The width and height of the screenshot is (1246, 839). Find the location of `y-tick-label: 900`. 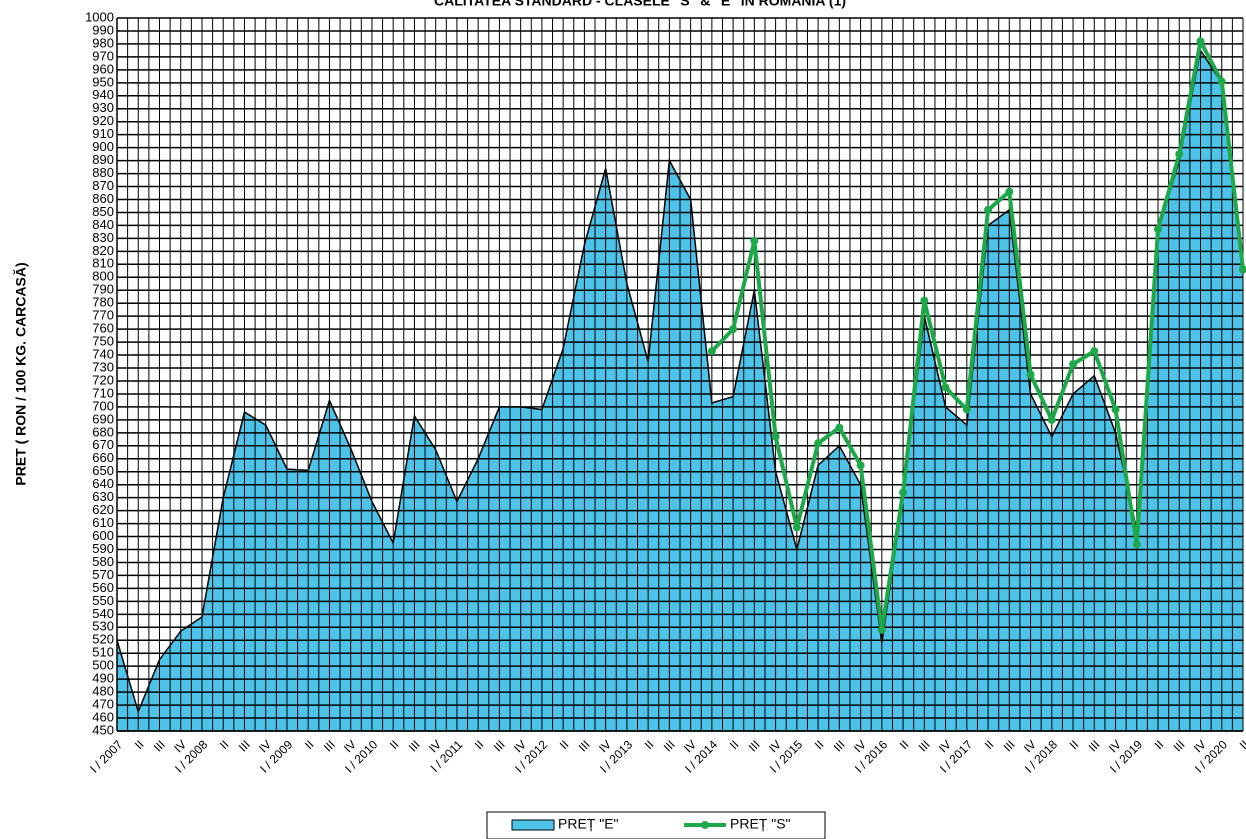

y-tick-label: 900 is located at coordinates (103, 146).